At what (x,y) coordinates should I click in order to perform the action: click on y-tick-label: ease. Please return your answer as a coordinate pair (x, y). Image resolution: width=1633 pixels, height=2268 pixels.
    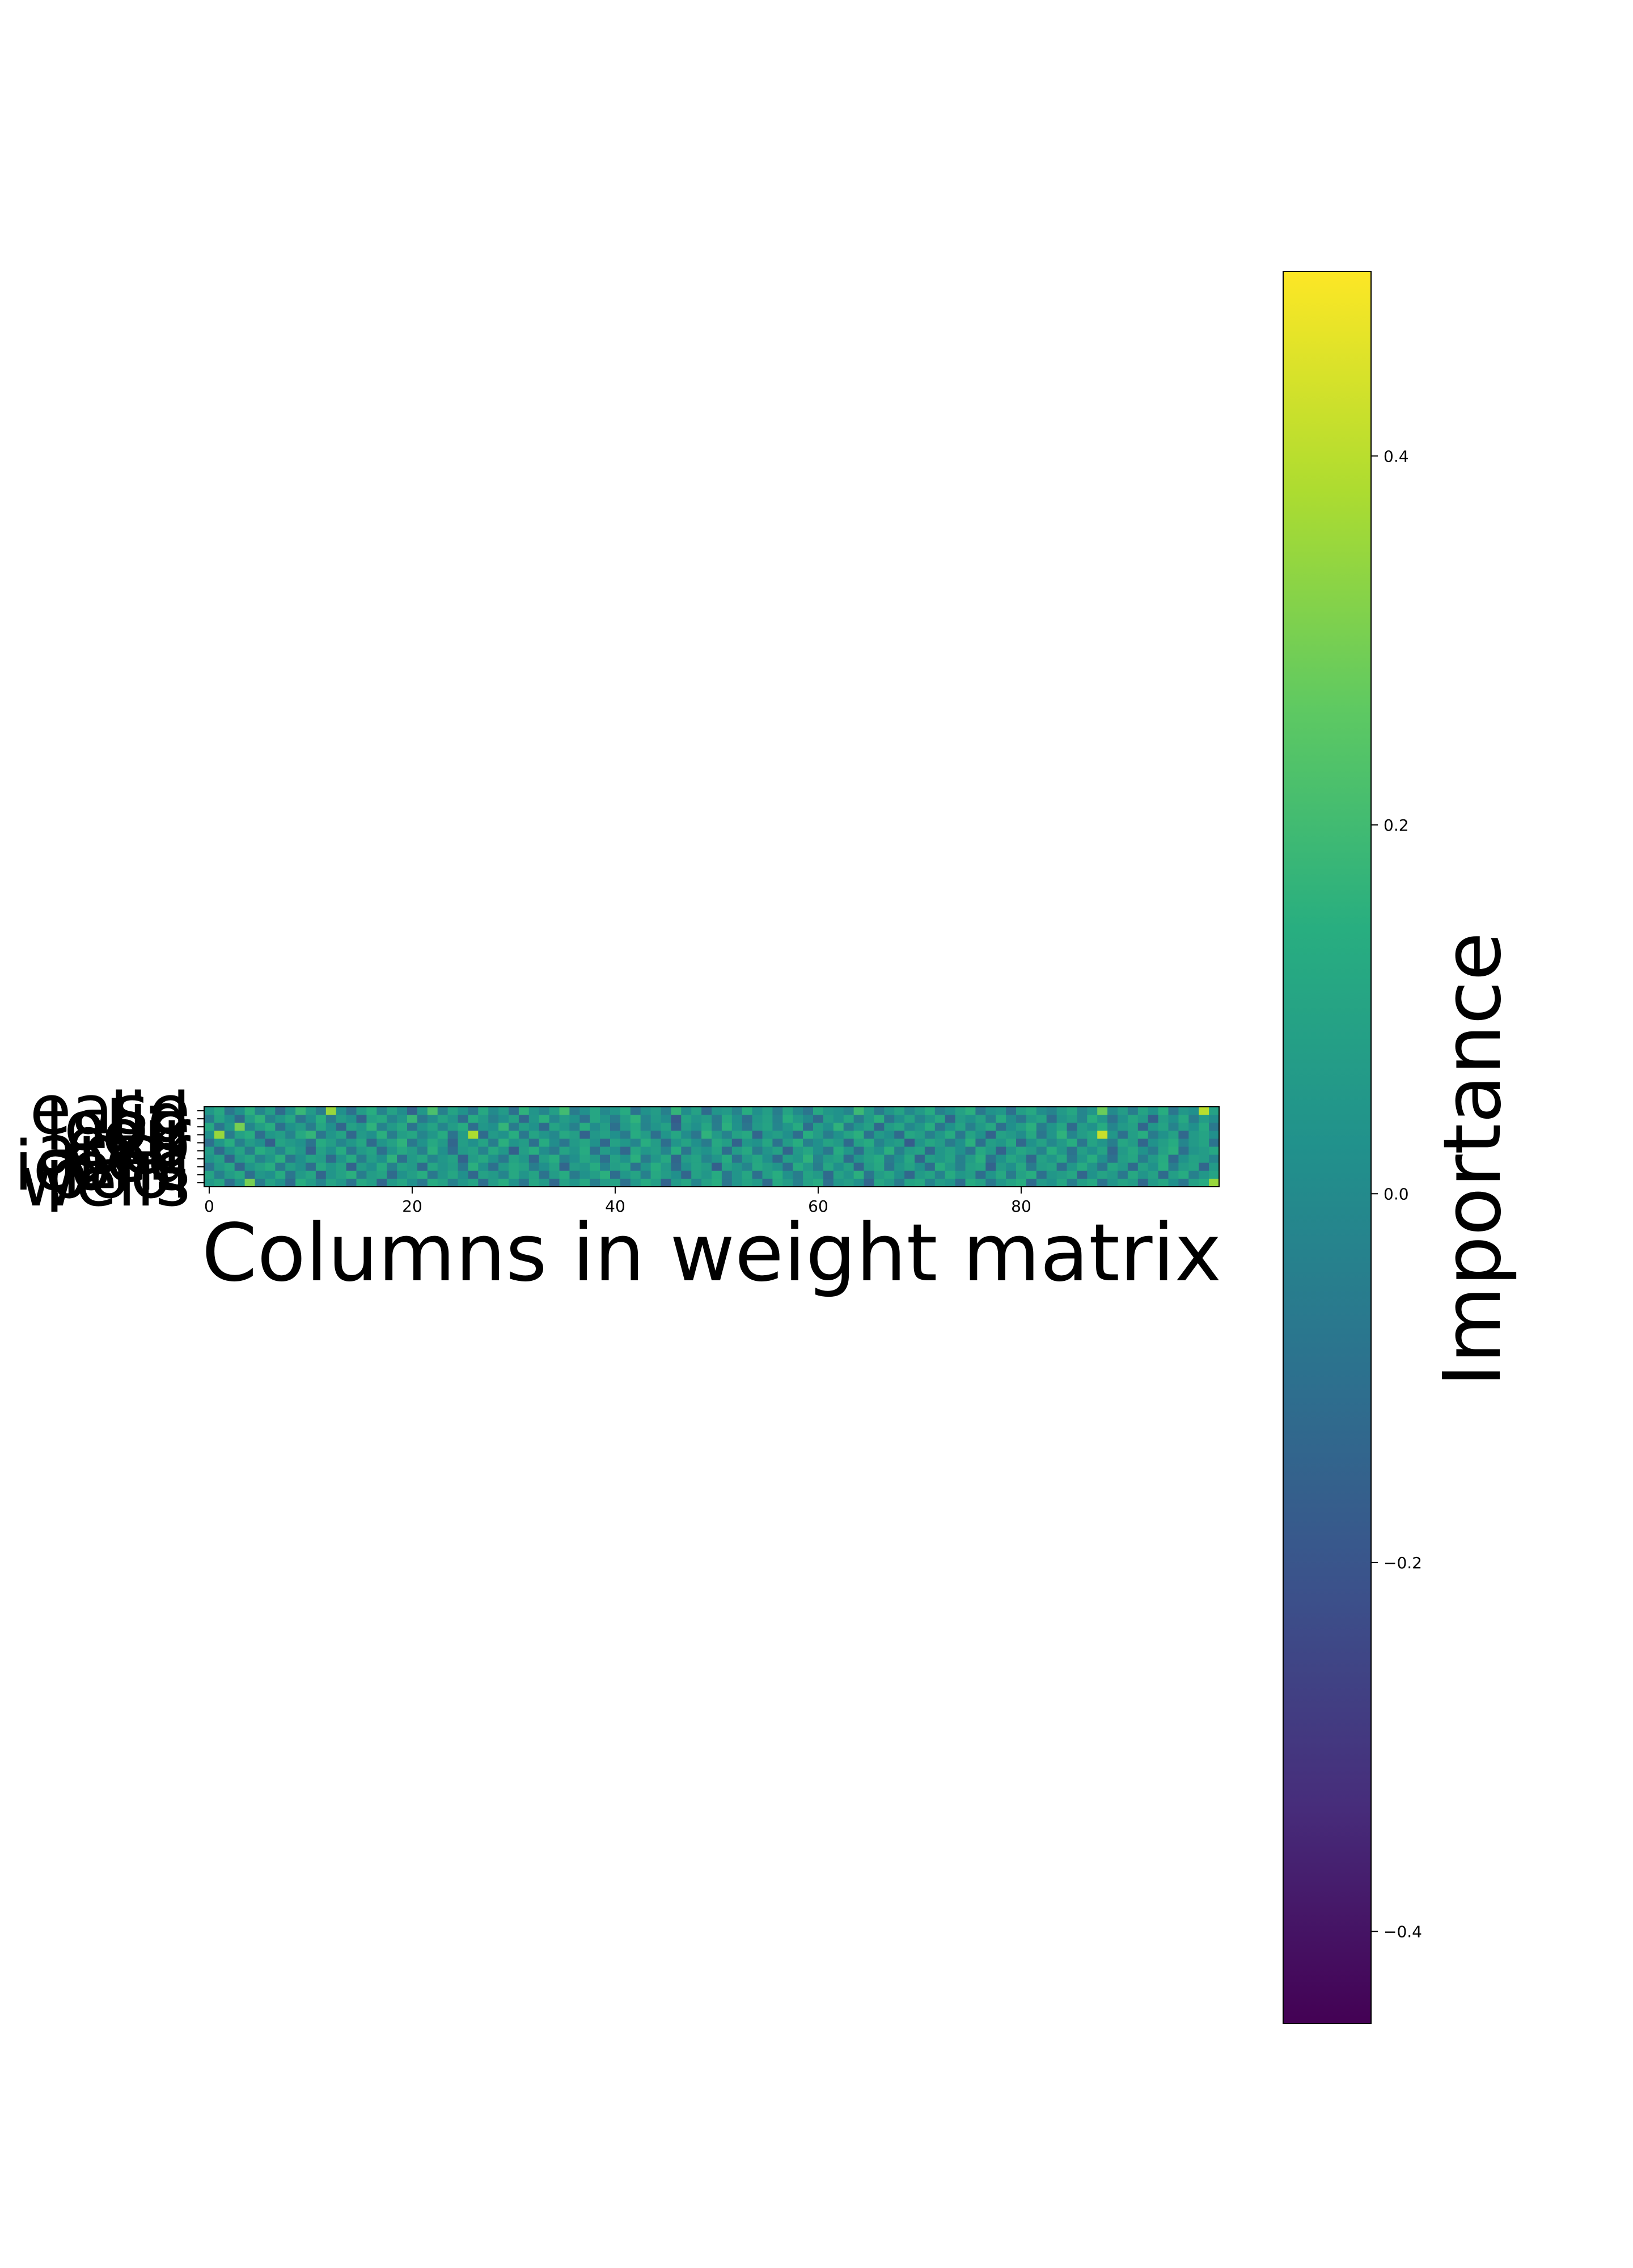
    Looking at the image, I should click on (110, 1110).